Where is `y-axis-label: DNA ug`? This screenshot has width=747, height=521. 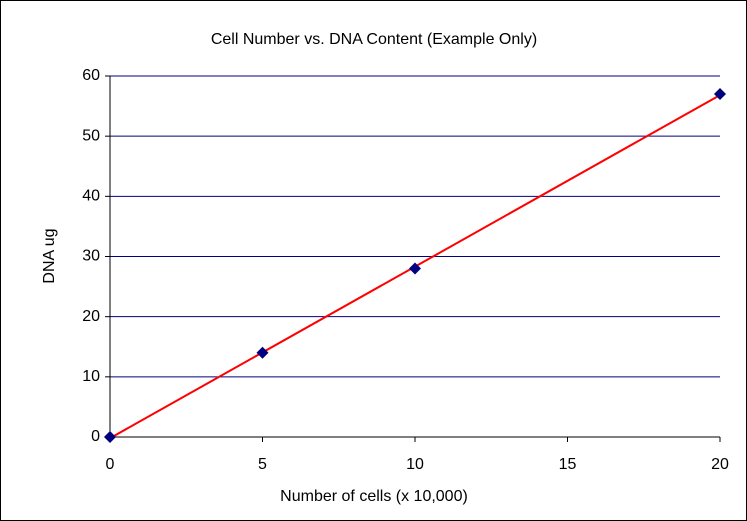 y-axis-label: DNA ug is located at coordinates (49, 255).